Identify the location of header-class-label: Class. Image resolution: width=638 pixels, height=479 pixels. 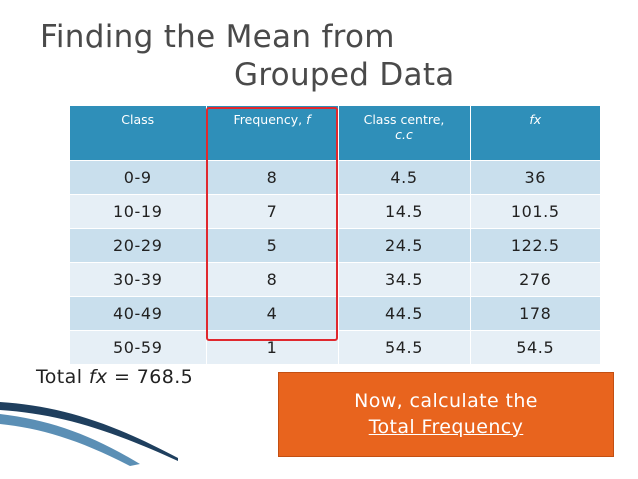
(138, 119).